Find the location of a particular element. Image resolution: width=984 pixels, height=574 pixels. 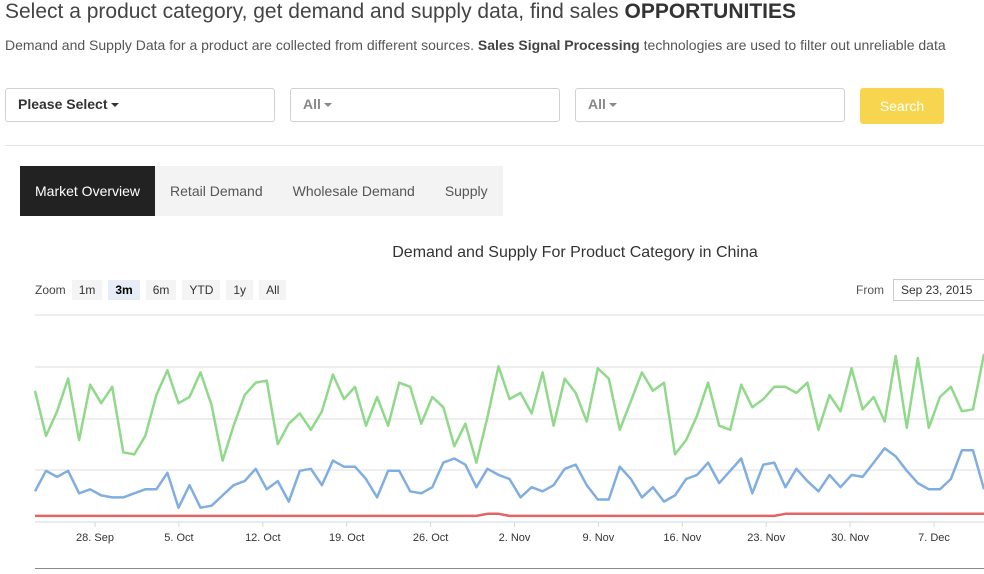

tab-supply: Supply is located at coordinates (466, 191).